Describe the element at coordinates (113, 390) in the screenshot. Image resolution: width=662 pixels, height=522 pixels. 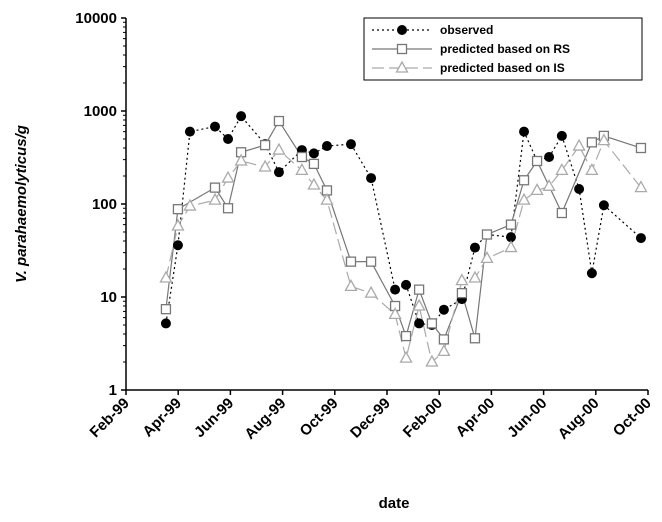
I see `y-tick-label: 1` at that location.